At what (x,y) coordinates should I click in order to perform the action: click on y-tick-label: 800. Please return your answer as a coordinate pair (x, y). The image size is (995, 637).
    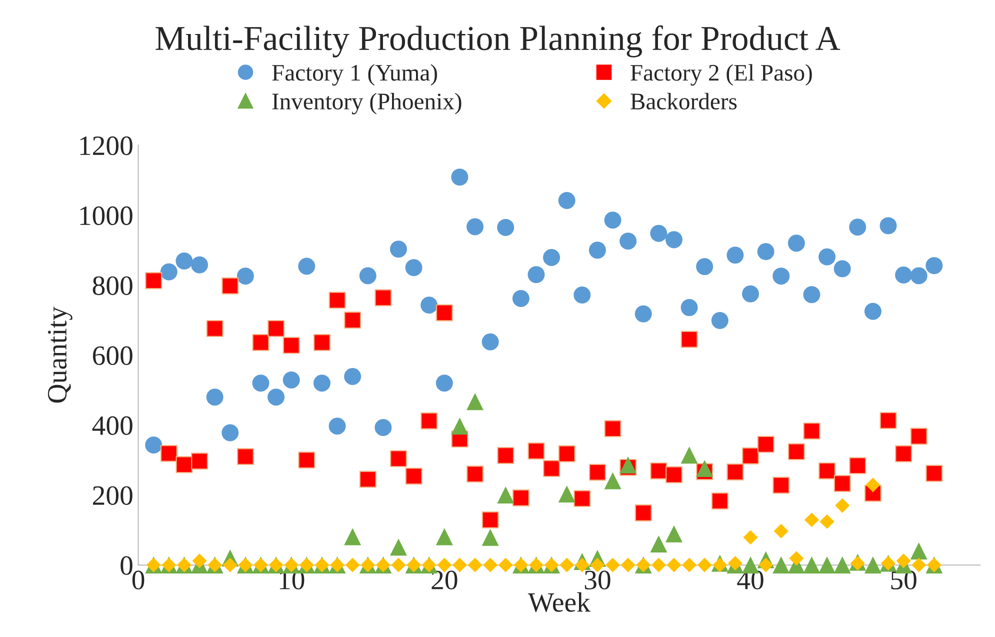
    Looking at the image, I should click on (112, 286).